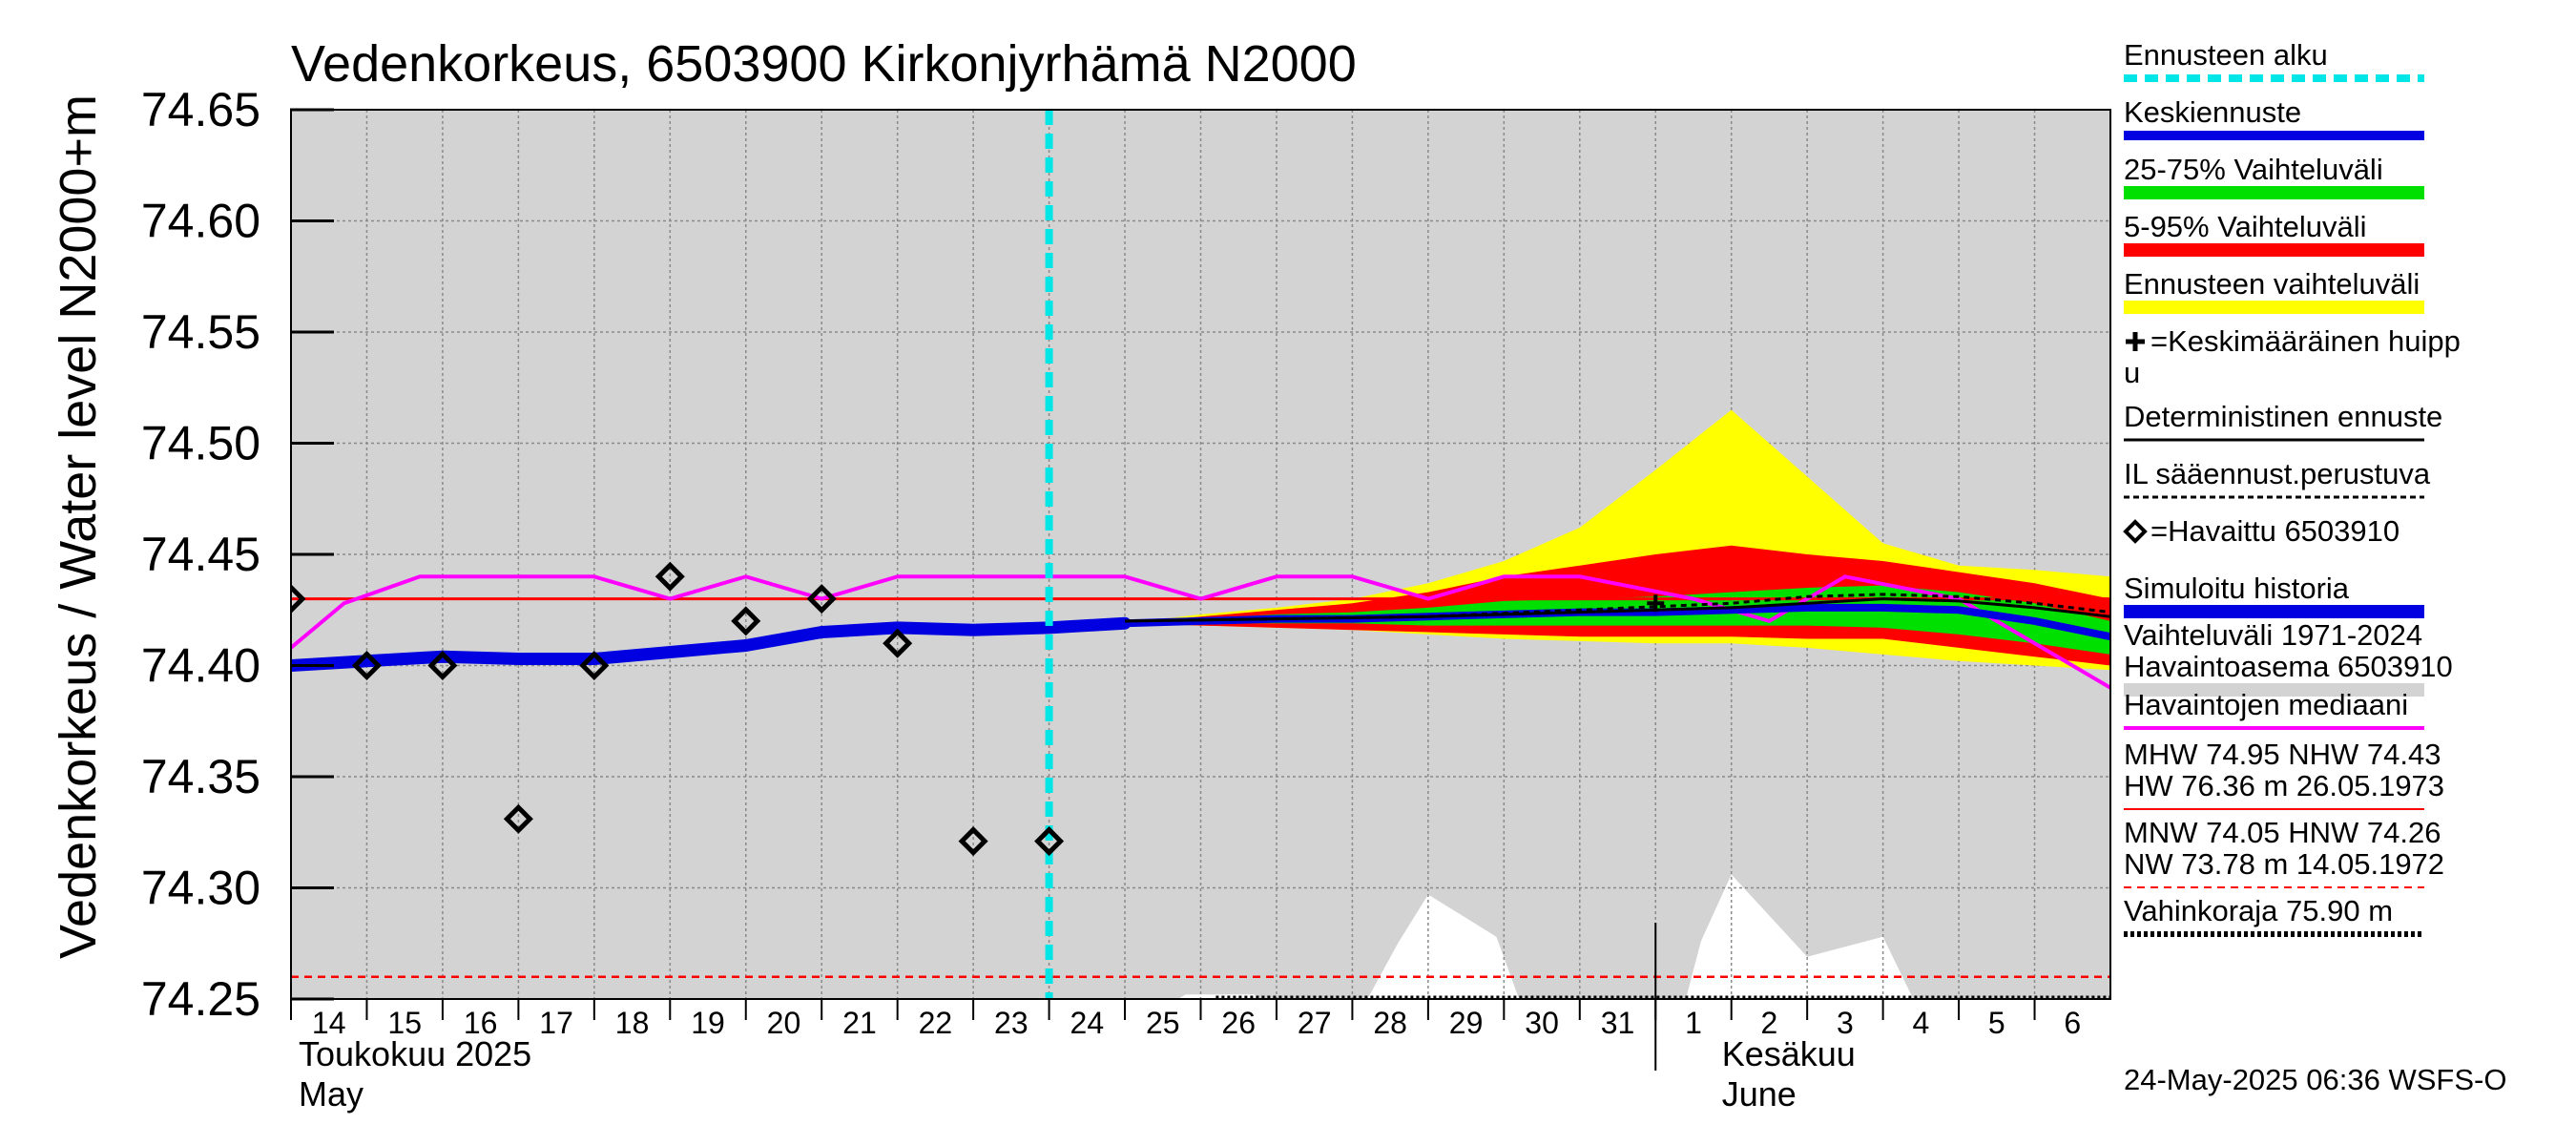  Describe the element at coordinates (415, 1053) in the screenshot. I see `month-label-may-fi: Toukokuu 2025` at that location.